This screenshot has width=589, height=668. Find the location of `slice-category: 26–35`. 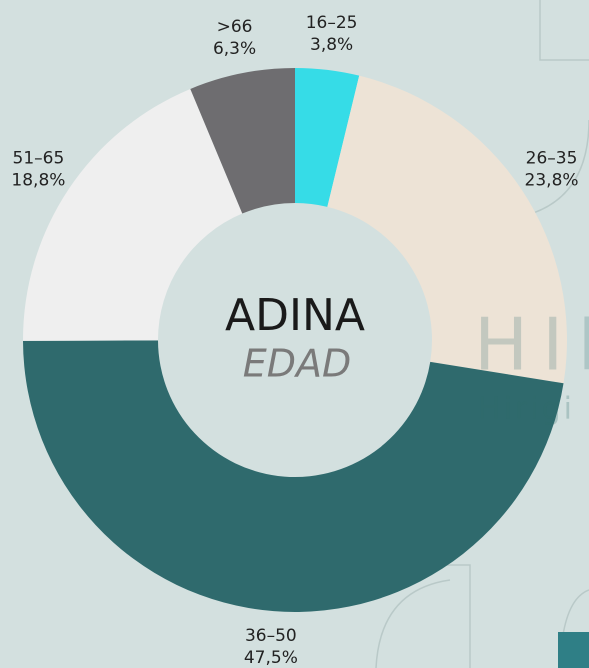

slice-category: 26–35 is located at coordinates (552, 159).